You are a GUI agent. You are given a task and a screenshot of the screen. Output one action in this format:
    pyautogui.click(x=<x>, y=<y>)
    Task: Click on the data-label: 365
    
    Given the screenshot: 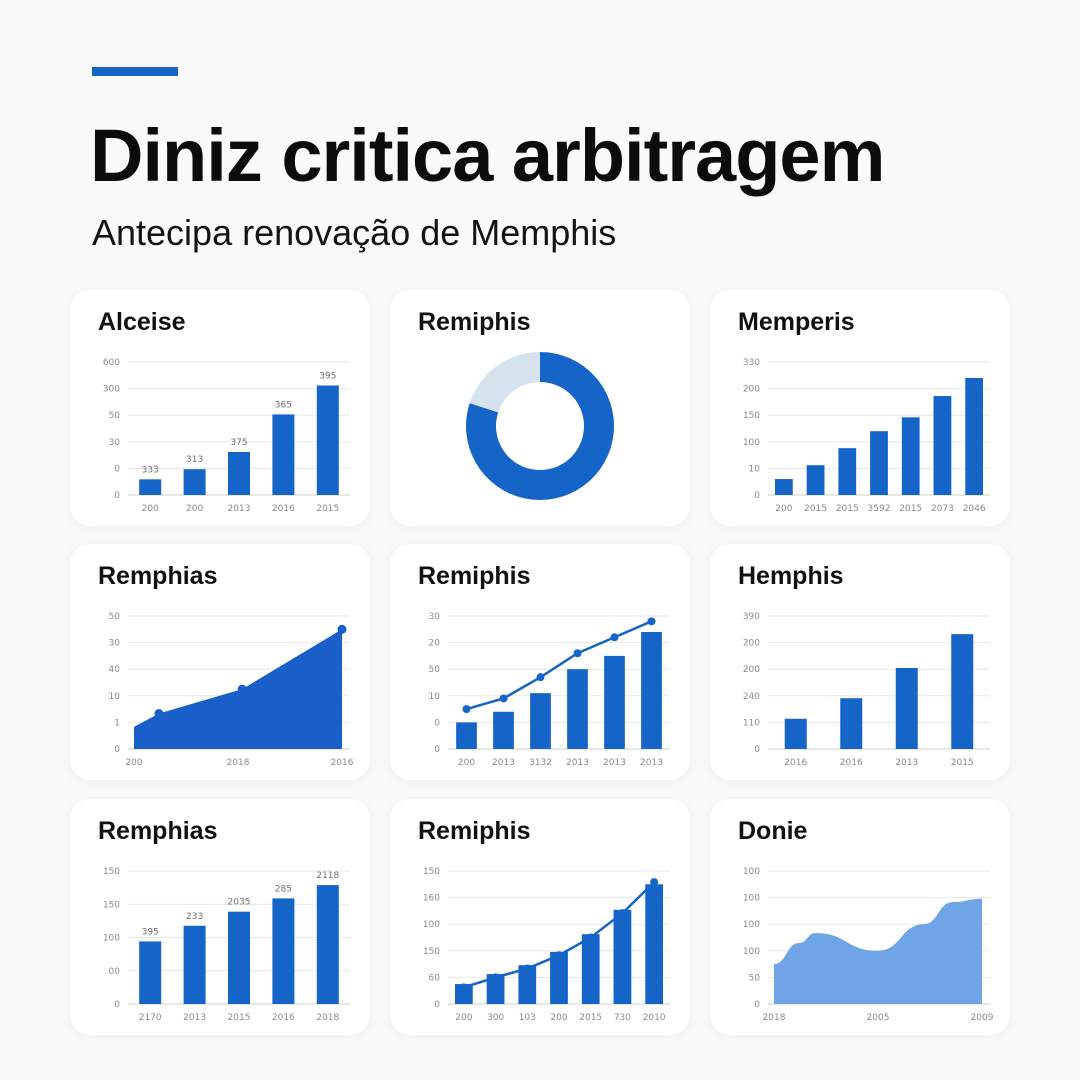 What is the action you would take?
    pyautogui.click(x=283, y=405)
    